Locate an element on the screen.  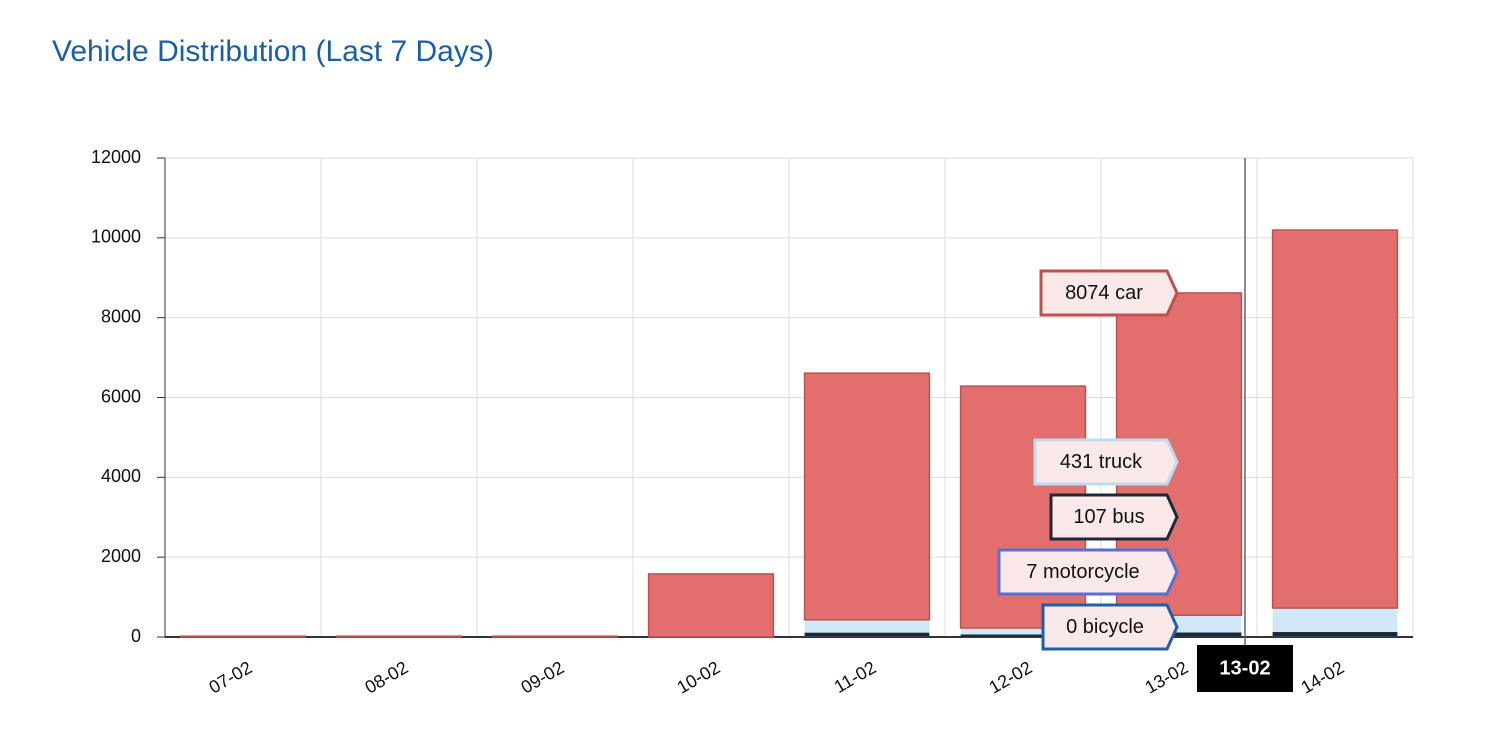
y-tick-label: 12000 is located at coordinates (116, 157).